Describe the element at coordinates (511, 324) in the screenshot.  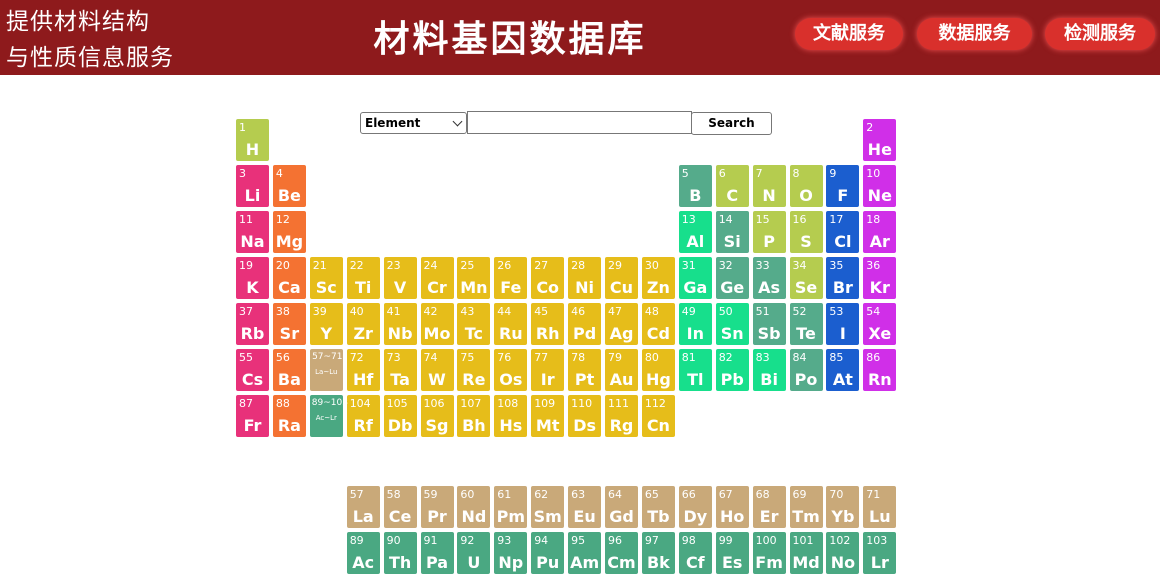
I see `element-cell: 44 Ru` at that location.